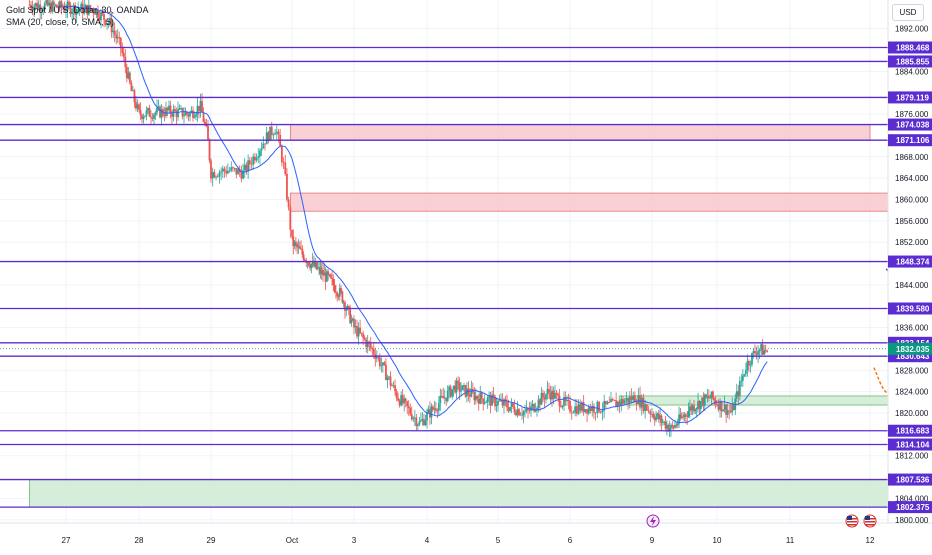 This screenshot has width=932, height=555. What do you see at coordinates (870, 521) in the screenshot?
I see `us-flag-icon` at bounding box center [870, 521].